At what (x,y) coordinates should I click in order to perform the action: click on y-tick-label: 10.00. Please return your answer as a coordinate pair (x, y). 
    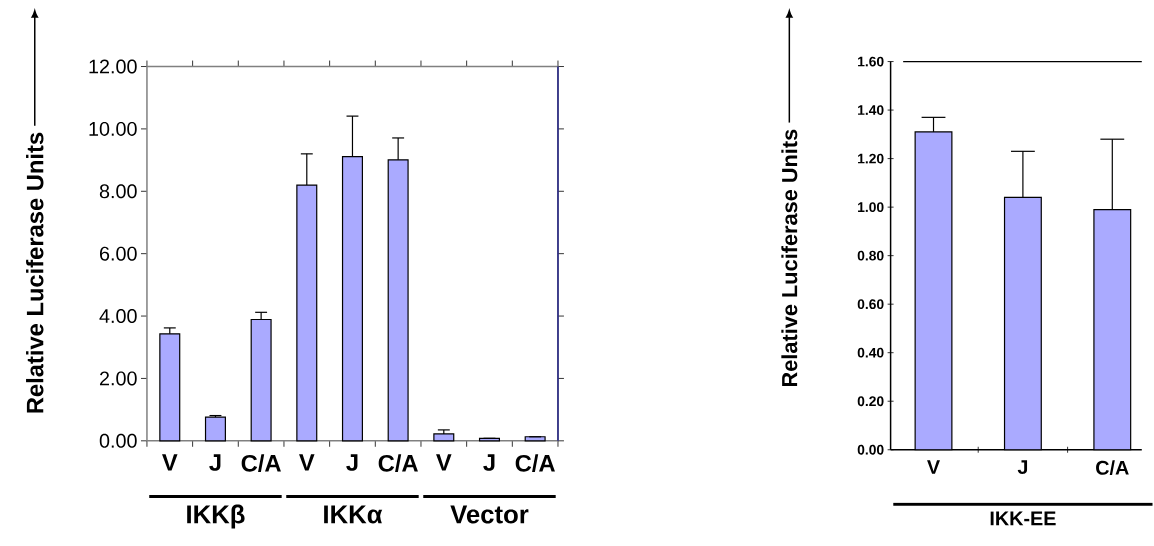
    Looking at the image, I should click on (113, 128).